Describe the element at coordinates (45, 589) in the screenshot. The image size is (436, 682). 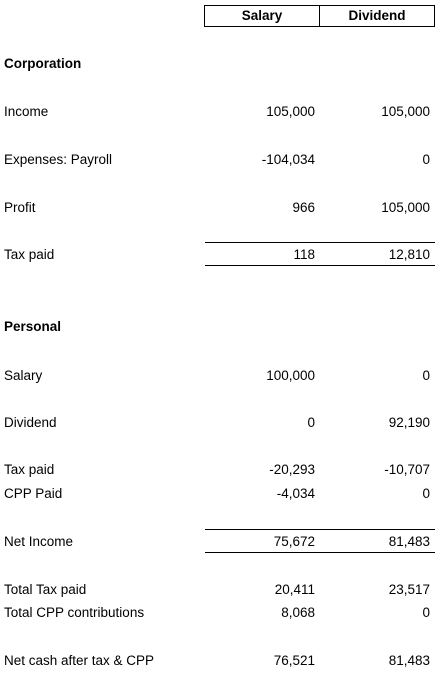
I see `total-tax-paid-label: Total Tax paid` at that location.